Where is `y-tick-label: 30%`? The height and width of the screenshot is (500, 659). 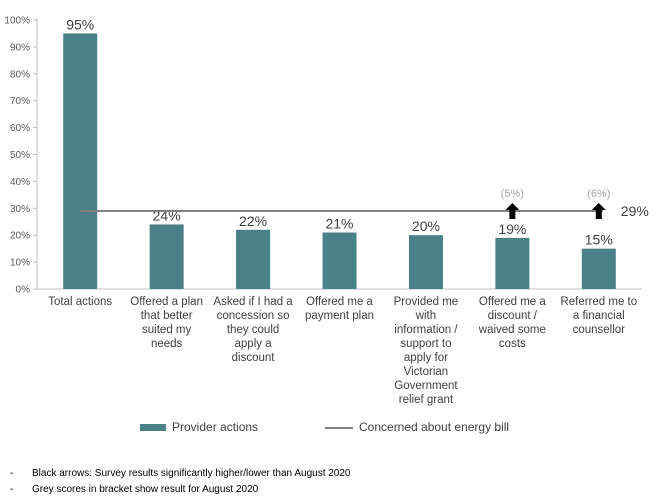
y-tick-label: 30% is located at coordinates (20, 209).